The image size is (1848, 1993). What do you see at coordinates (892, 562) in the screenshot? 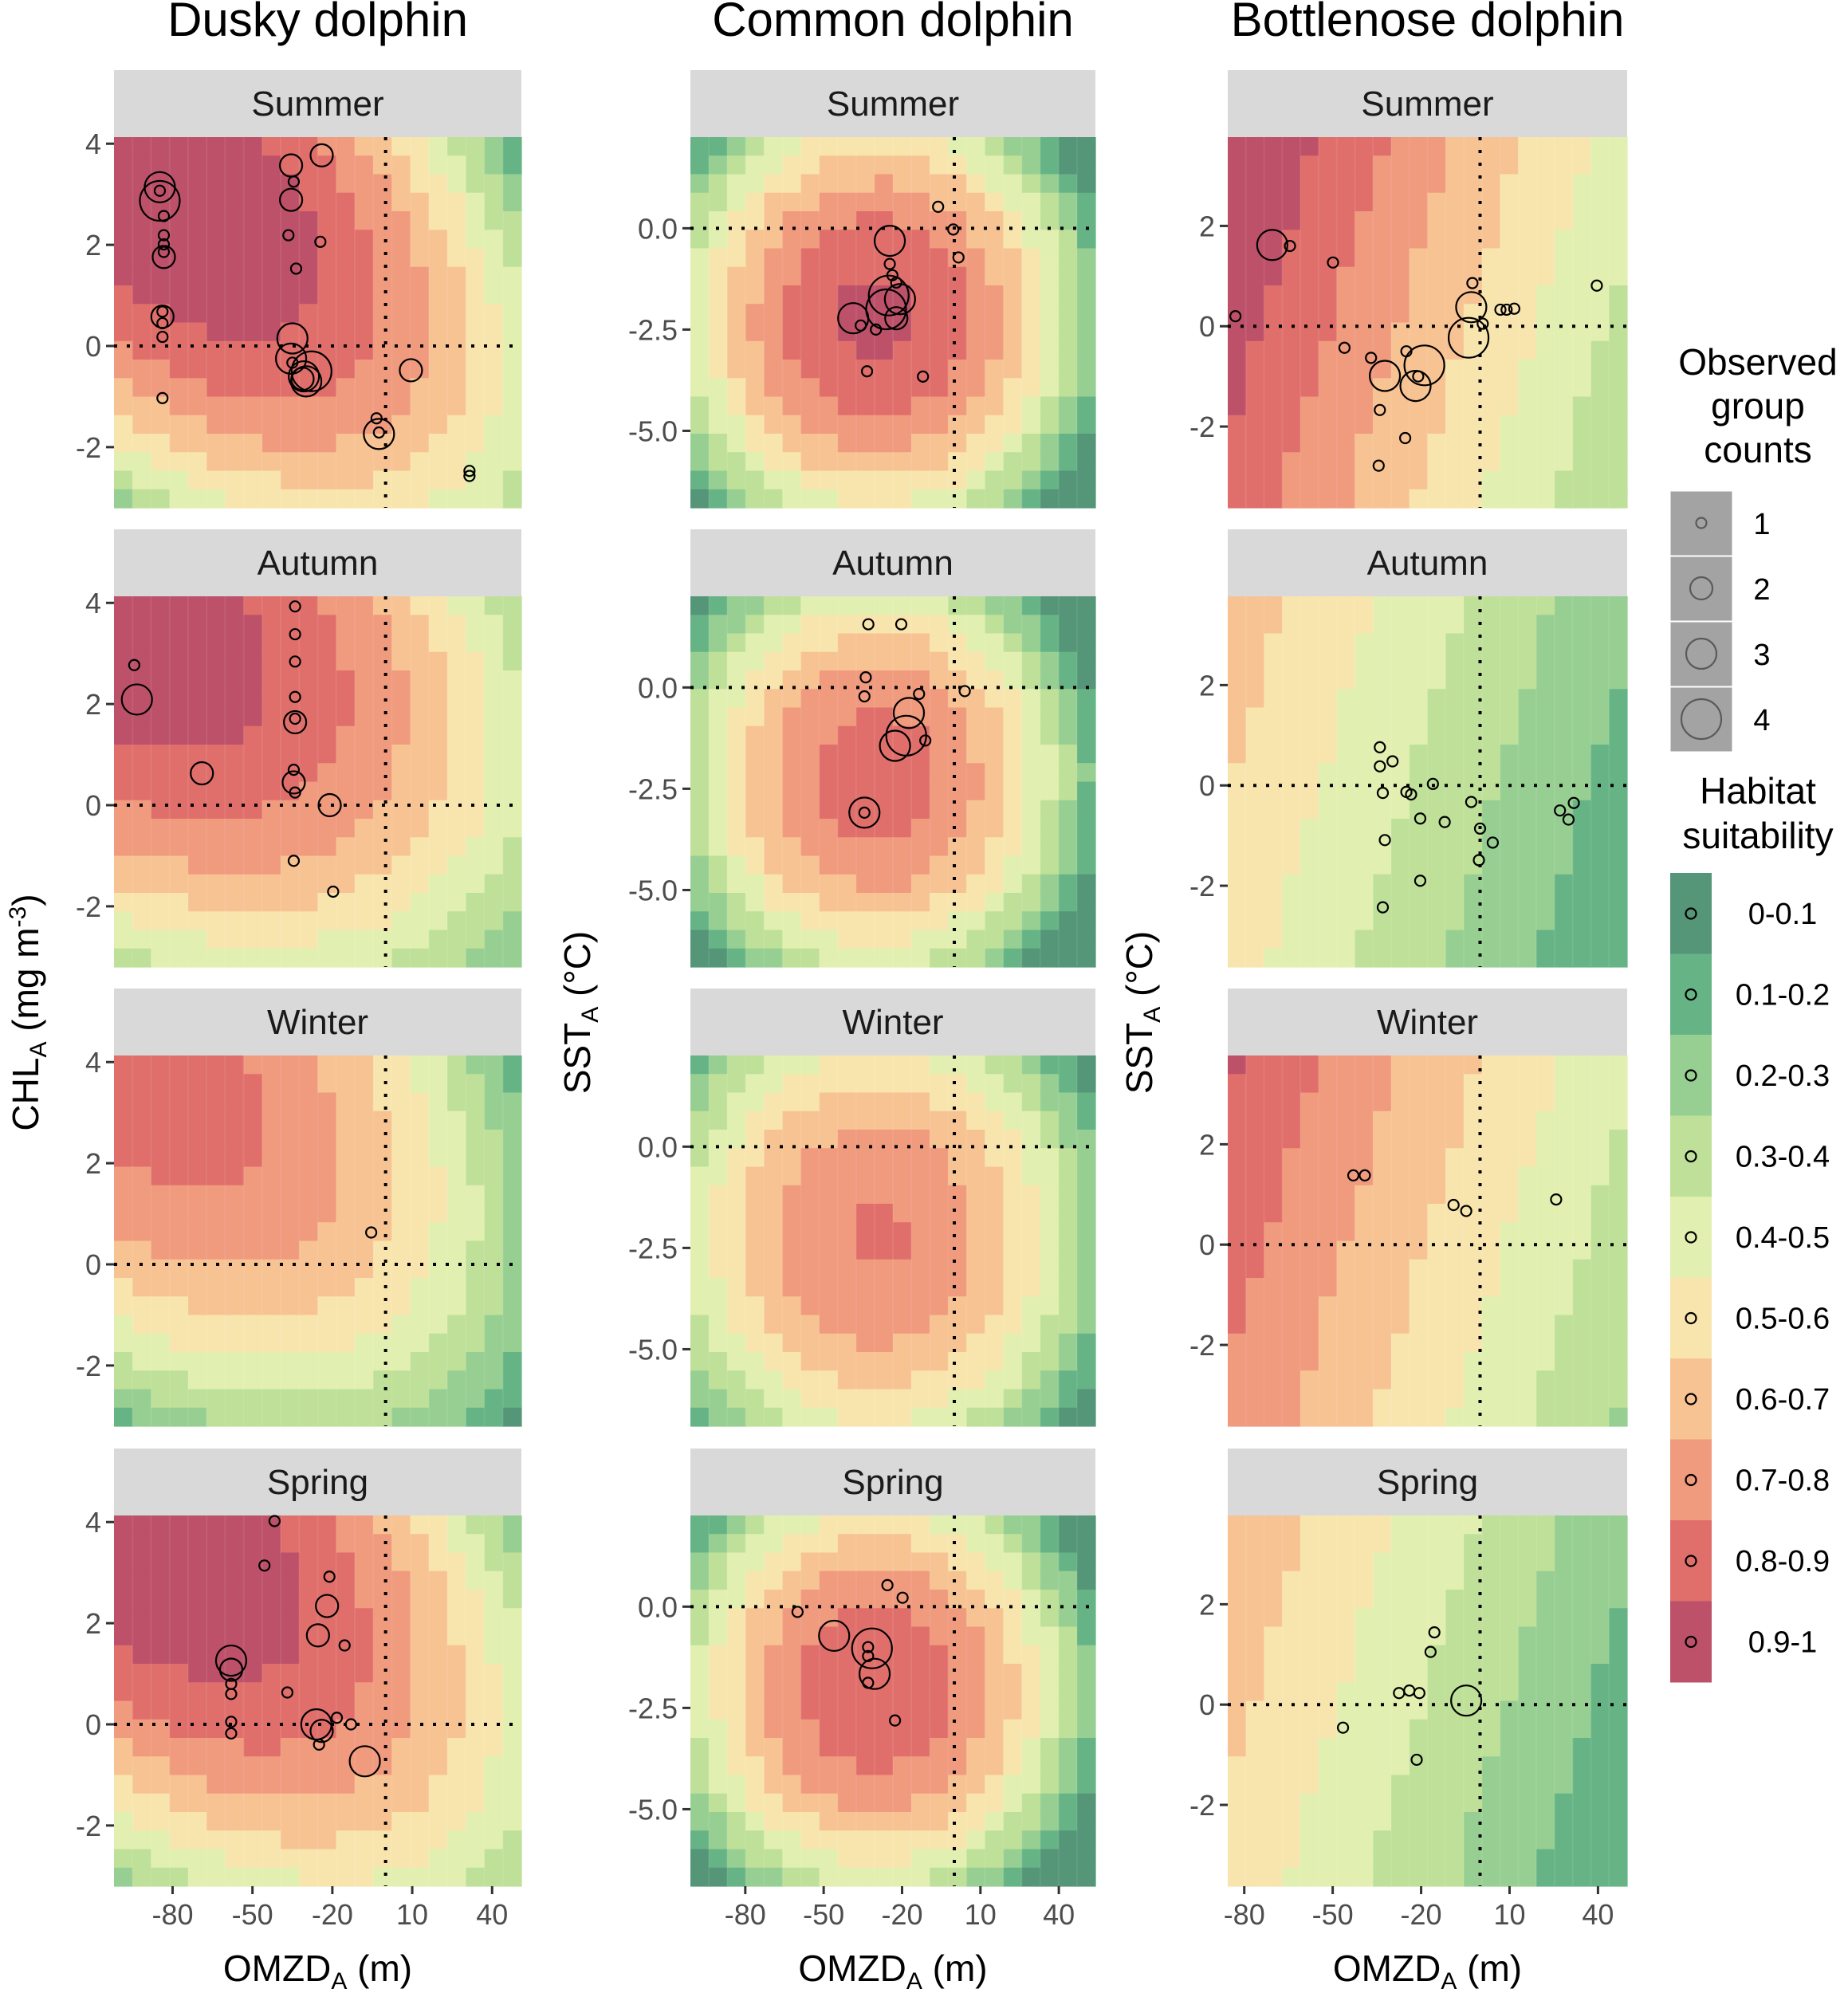
I see `facet-strip` at bounding box center [892, 562].